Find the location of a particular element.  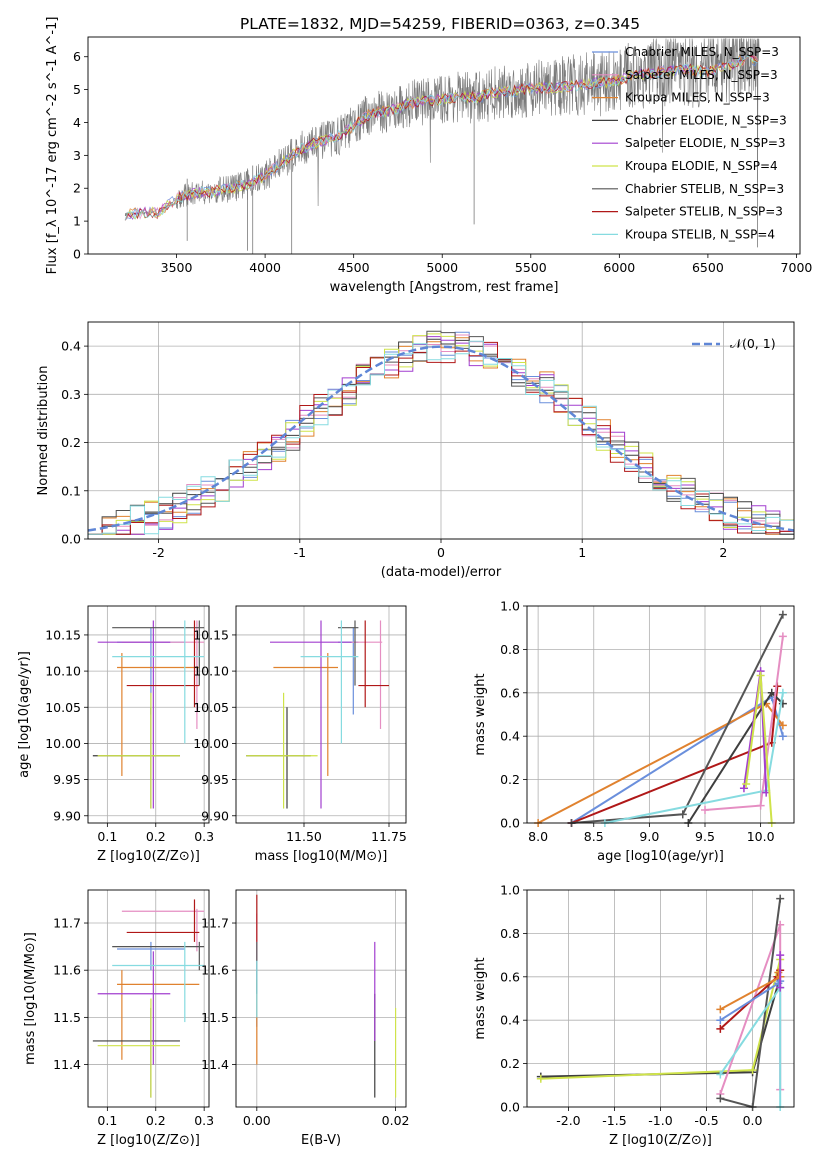

age-vs-mass-plot is located at coordinates (317, 714).